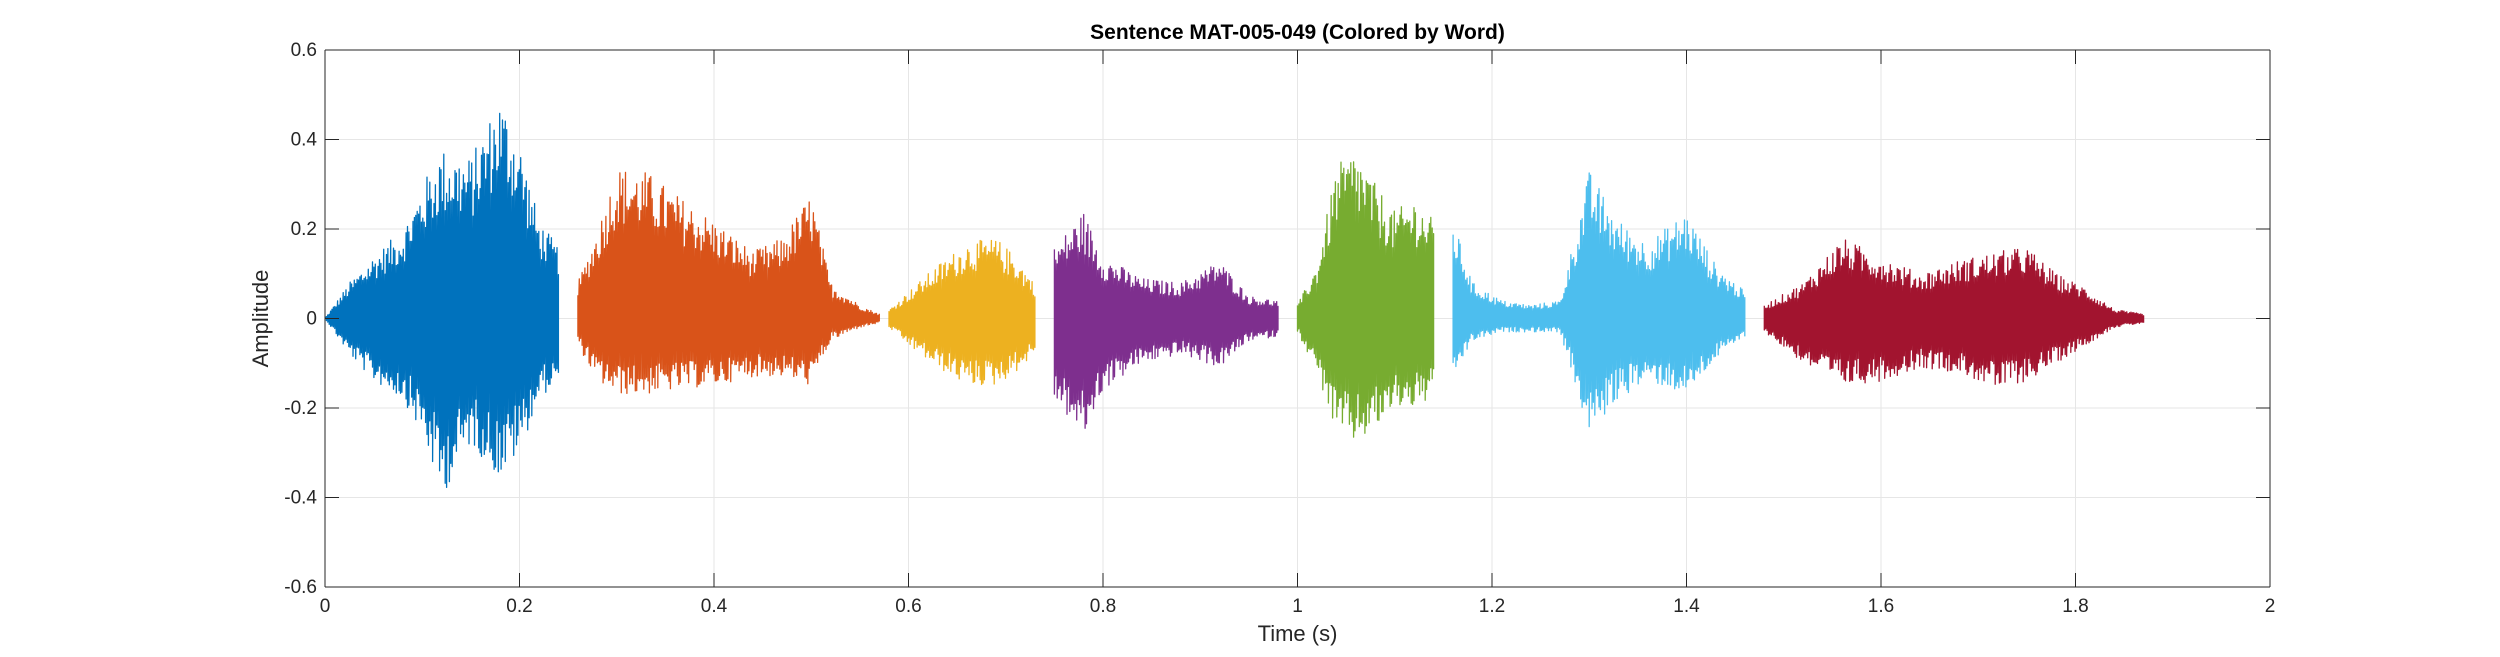 The width and height of the screenshot is (2500, 657). I want to click on y-tick-label: -0.2, so click(300, 408).